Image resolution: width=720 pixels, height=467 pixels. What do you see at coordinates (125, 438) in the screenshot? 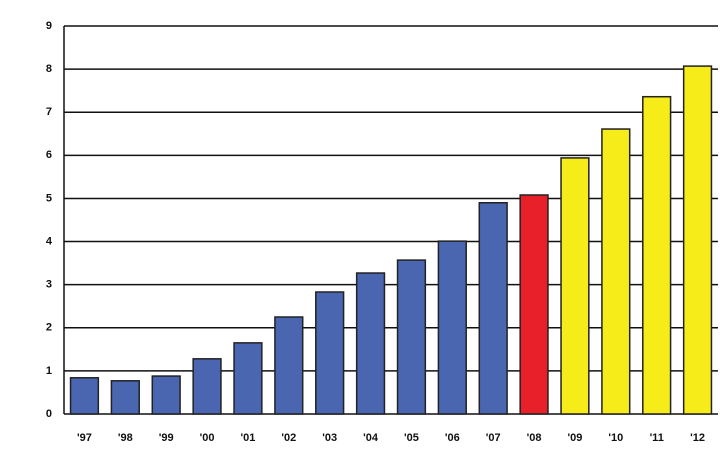
I see `x-tick-label: '98` at bounding box center [125, 438].